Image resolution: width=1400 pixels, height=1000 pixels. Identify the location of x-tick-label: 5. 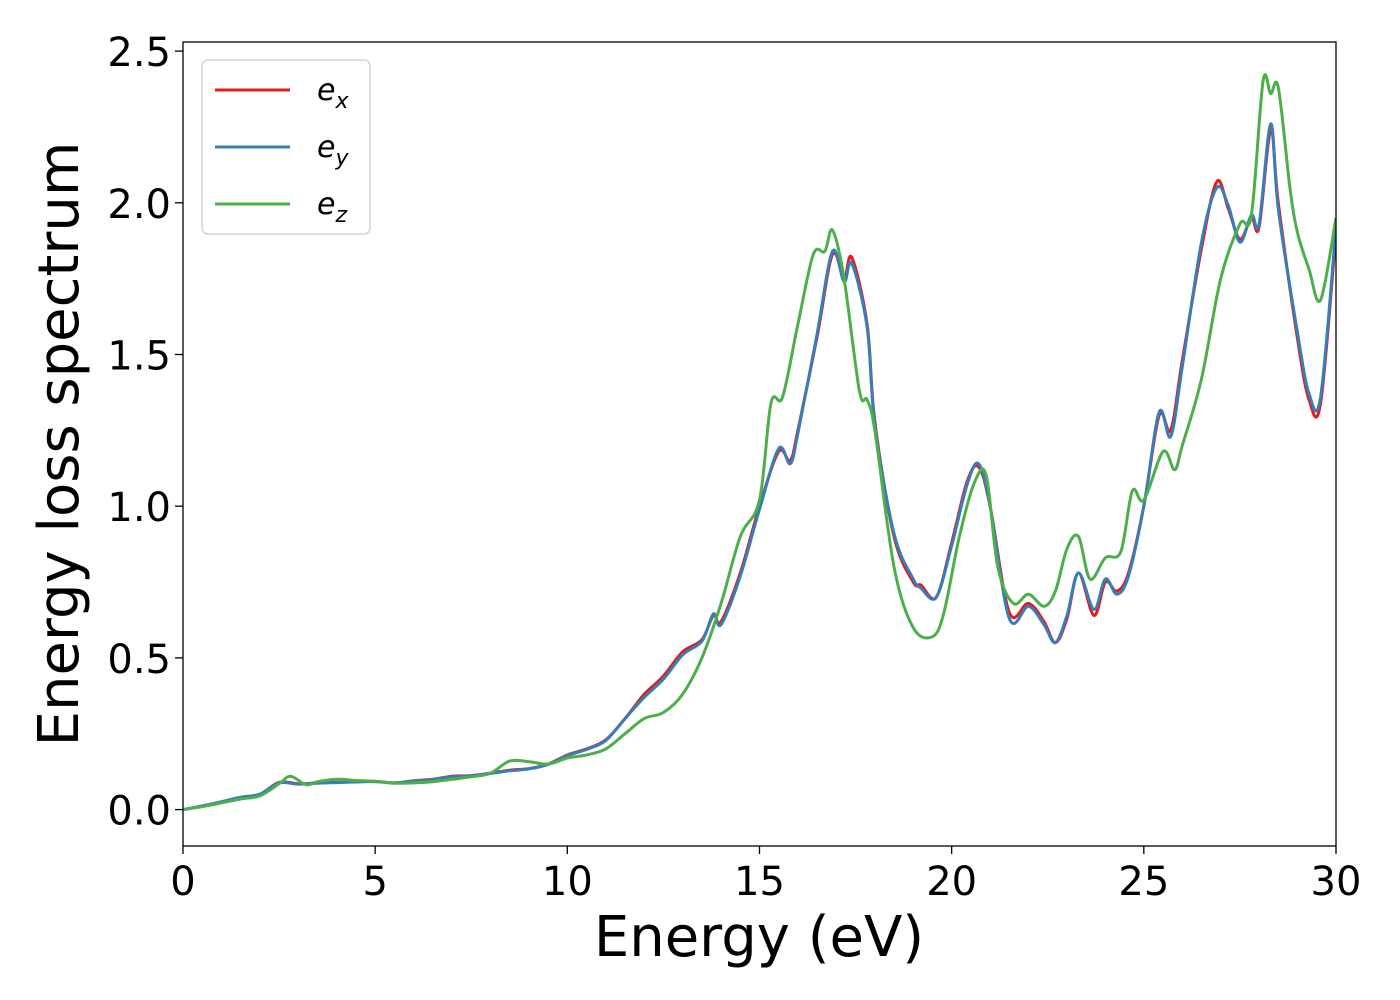
(374, 882).